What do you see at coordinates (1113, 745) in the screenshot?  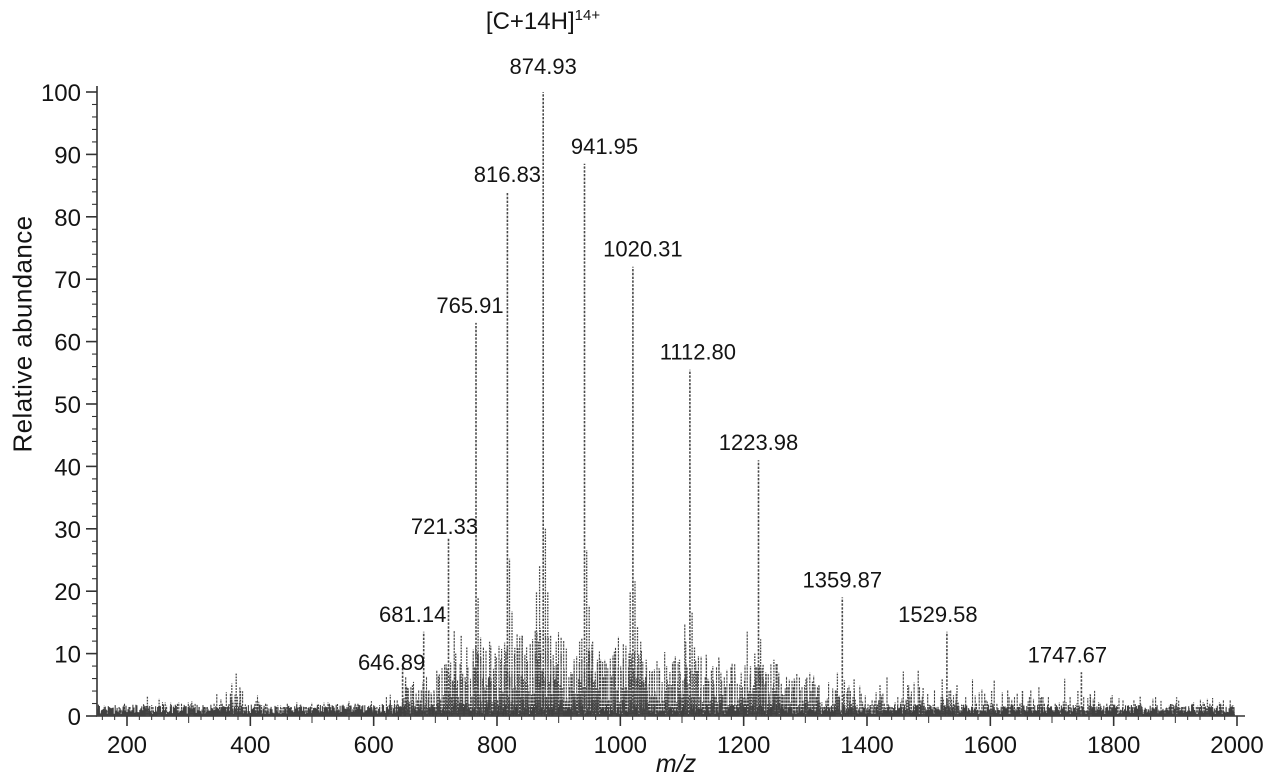 I see `x-tick-label: 1800` at bounding box center [1113, 745].